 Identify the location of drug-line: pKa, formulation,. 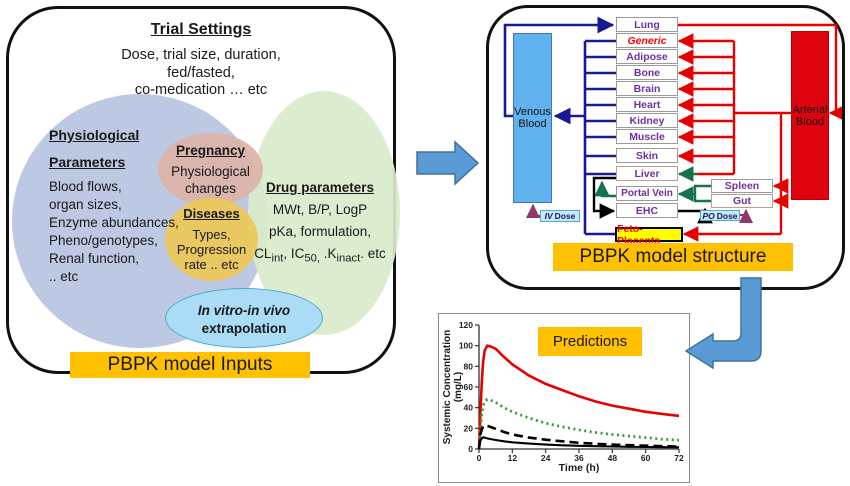
(320, 231).